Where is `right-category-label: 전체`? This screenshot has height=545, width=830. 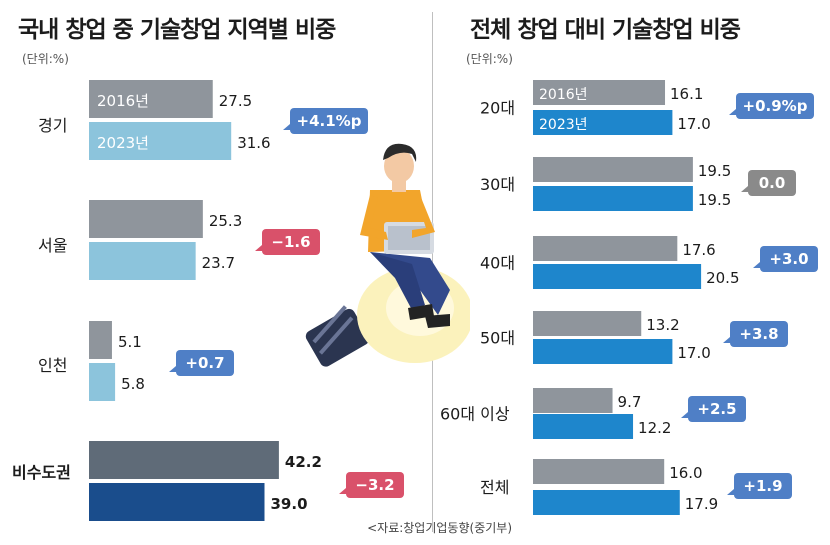 right-category-label: 전체 is located at coordinates (494, 487).